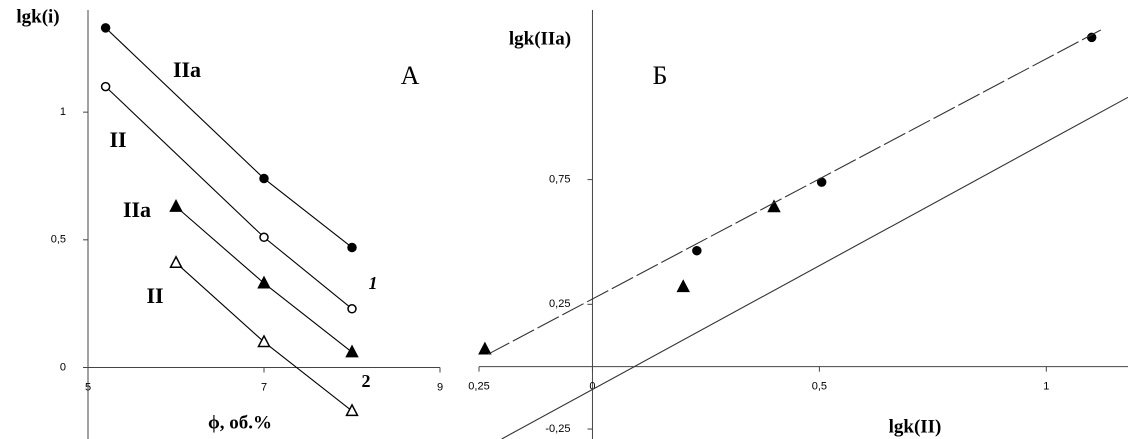 This screenshot has width=1128, height=439. Describe the element at coordinates (819, 387) in the screenshot. I see `x-tick-label: 0,5` at that location.